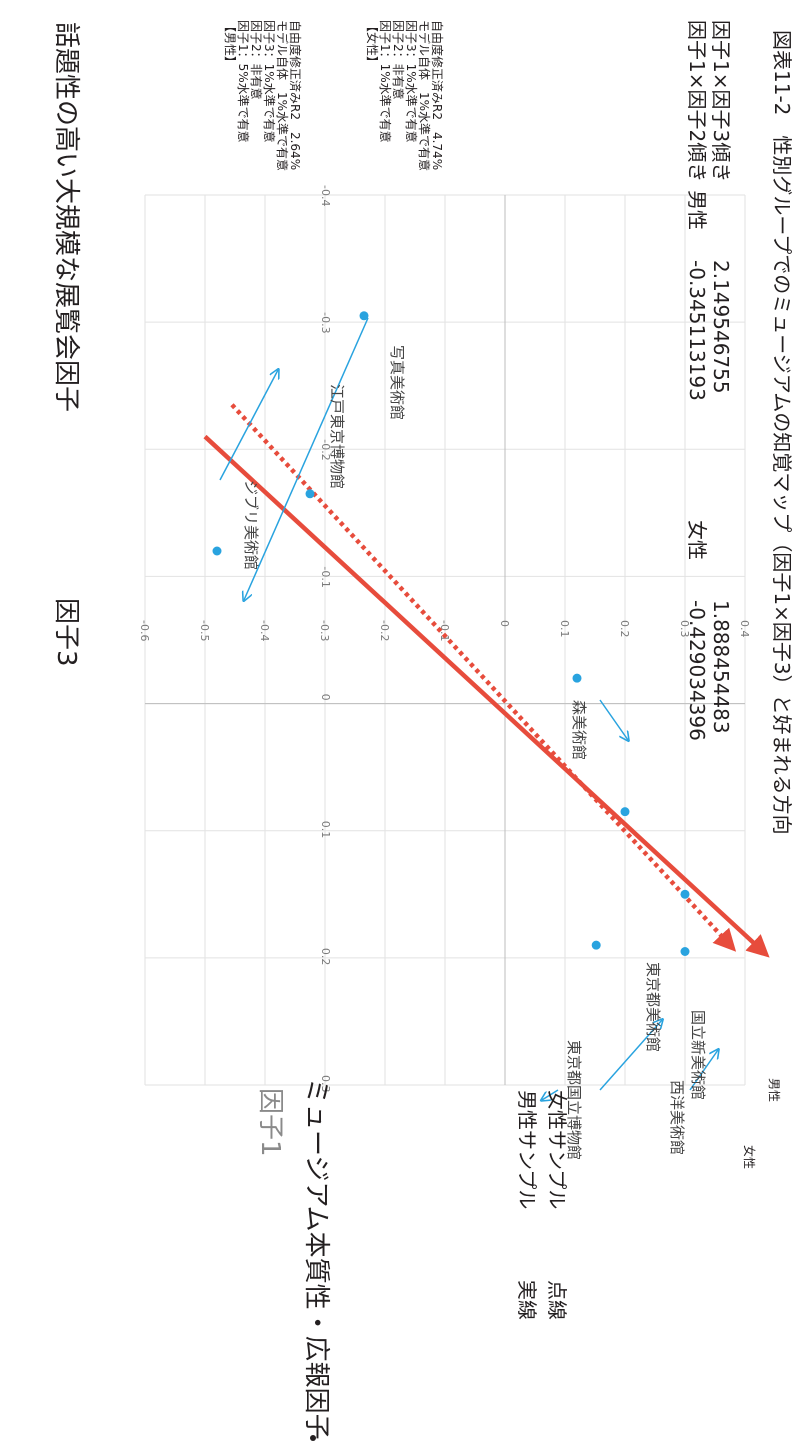  Describe the element at coordinates (774, 1090) in the screenshot. I see `end-label-male: 男性` at that location.